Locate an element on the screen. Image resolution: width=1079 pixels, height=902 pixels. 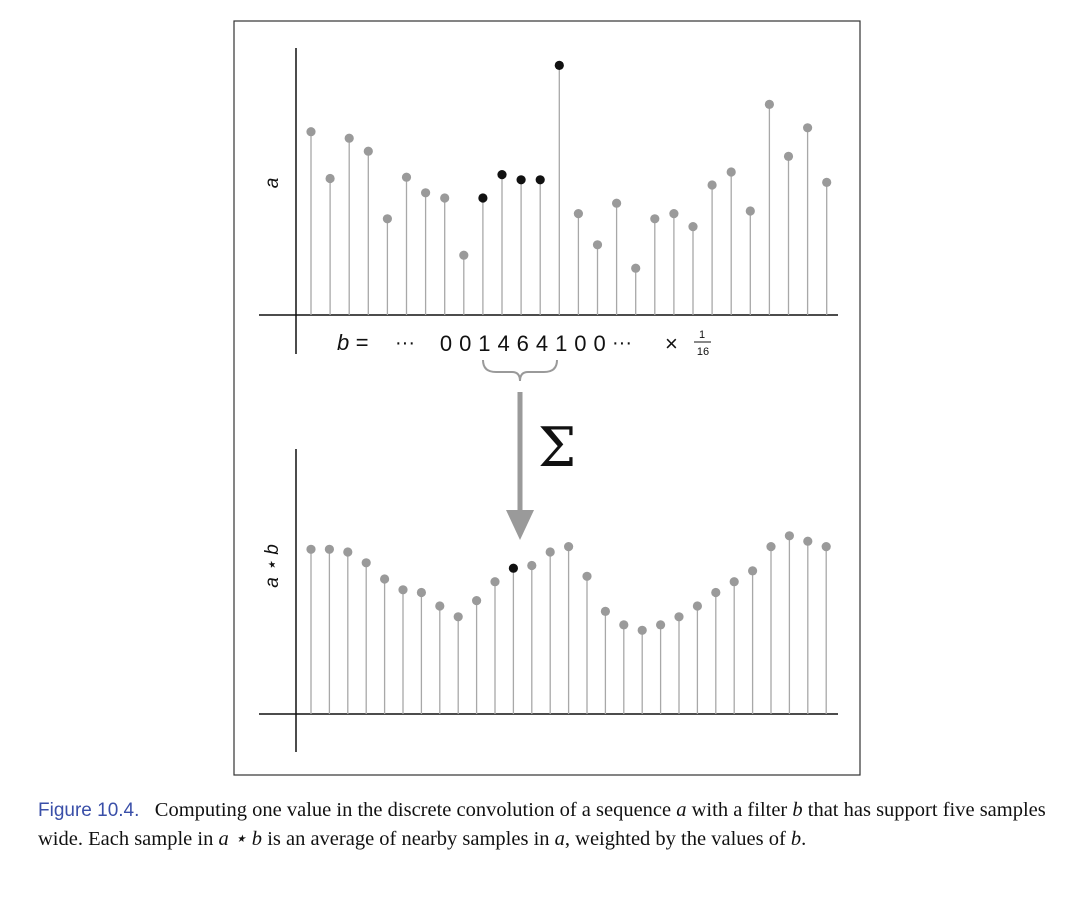
figure-label: Figure 10.4. is located at coordinates (89, 810).